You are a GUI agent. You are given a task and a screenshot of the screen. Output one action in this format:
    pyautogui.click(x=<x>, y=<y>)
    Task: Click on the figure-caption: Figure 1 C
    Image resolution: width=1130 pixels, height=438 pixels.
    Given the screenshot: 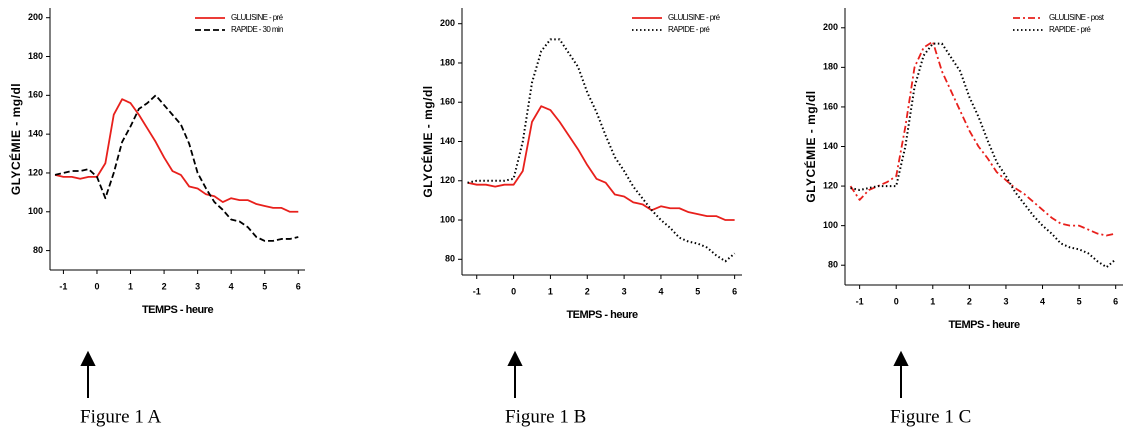 What is the action you would take?
    pyautogui.click(x=930, y=416)
    